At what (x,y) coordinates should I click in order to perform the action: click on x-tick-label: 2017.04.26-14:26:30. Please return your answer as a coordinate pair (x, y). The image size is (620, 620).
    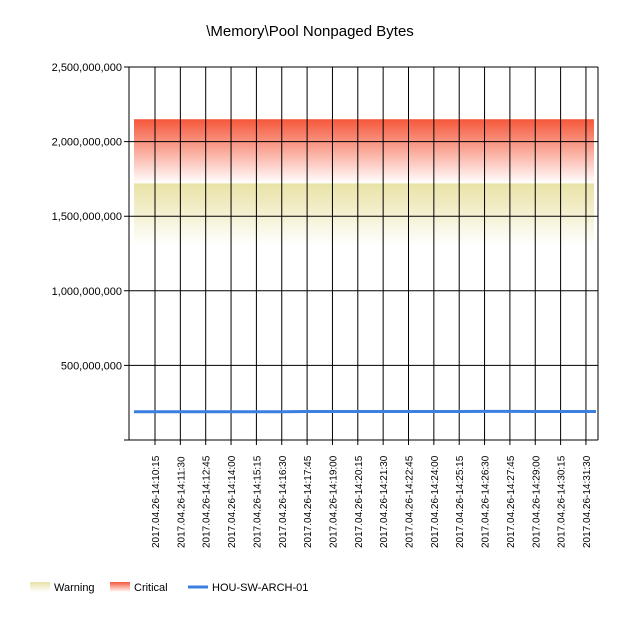
    Looking at the image, I should click on (486, 501).